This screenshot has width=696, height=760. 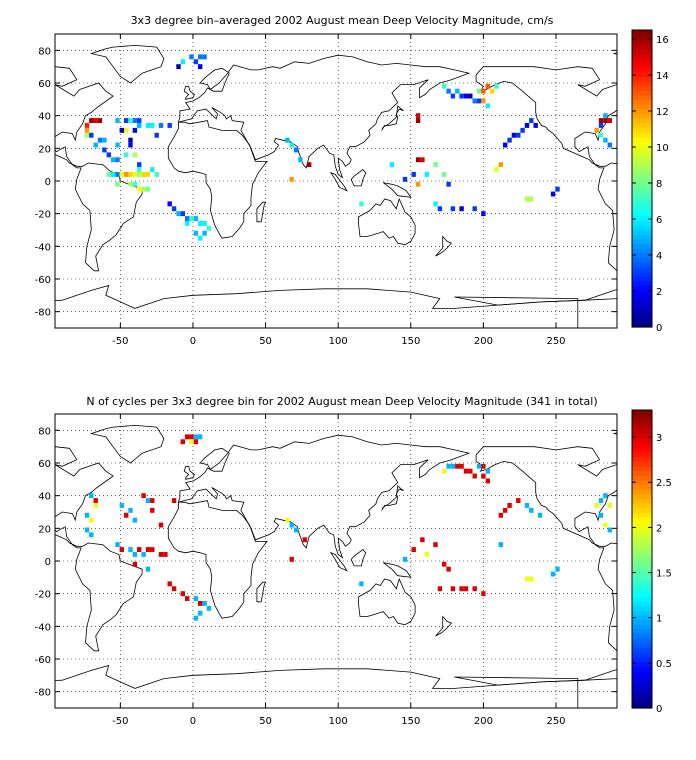 I want to click on colorbar-tick-label: 1.5, so click(x=664, y=574).